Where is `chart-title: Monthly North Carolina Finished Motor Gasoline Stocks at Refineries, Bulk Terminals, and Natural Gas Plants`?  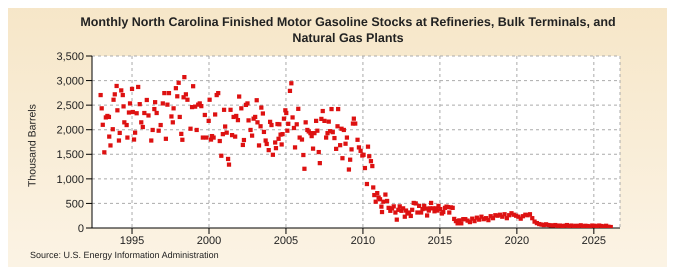
chart-title: Monthly North Carolina Finished Motor Gasoline Stocks at Refineries, Bulk Terminals, and Natural Gas Plants is located at coordinates (348, 30).